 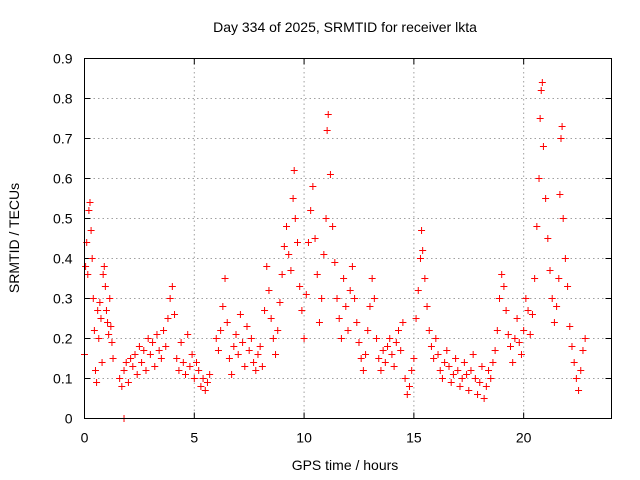 What do you see at coordinates (14, 238) in the screenshot?
I see `y-axis-title: SRMTID / TECUs` at bounding box center [14, 238].